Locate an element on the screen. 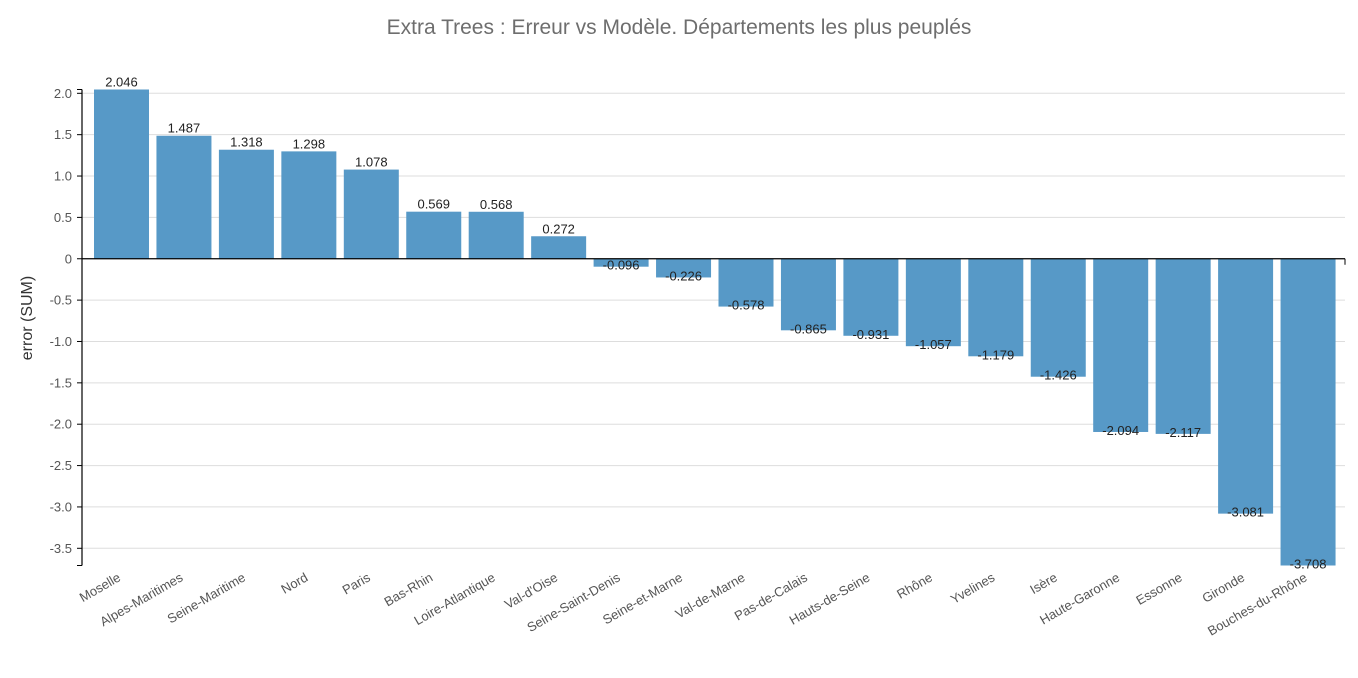 This screenshot has width=1358, height=678. data-label: -3.708 is located at coordinates (1308, 564).